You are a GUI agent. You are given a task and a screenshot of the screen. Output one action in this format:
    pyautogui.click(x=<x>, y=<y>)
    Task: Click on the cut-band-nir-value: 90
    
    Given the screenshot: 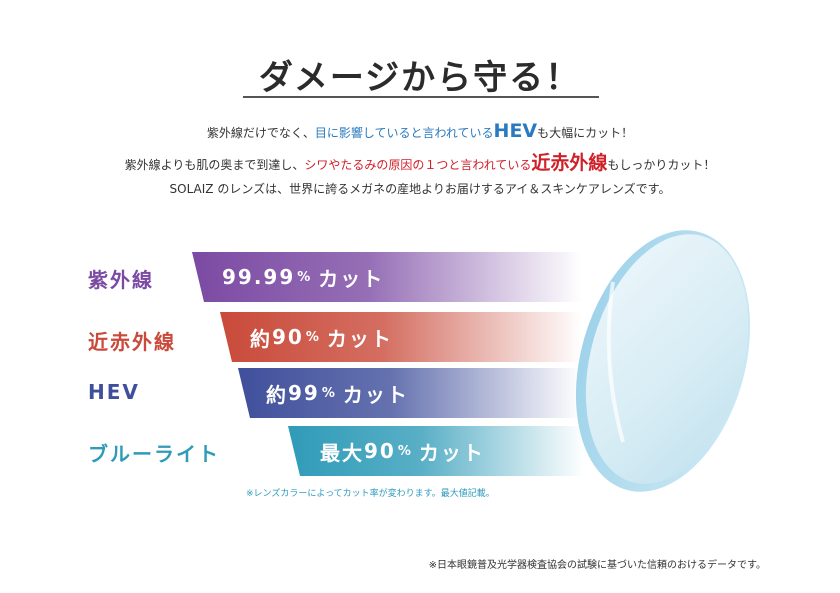 What is the action you would take?
    pyautogui.click(x=288, y=337)
    